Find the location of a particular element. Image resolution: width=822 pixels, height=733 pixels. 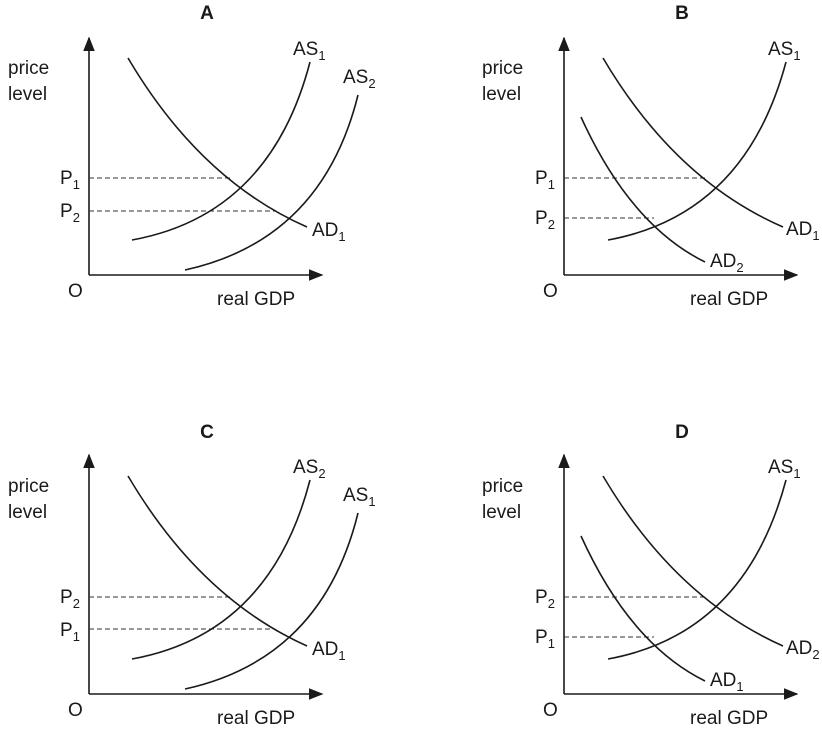

panel-title: B is located at coordinates (682, 13).